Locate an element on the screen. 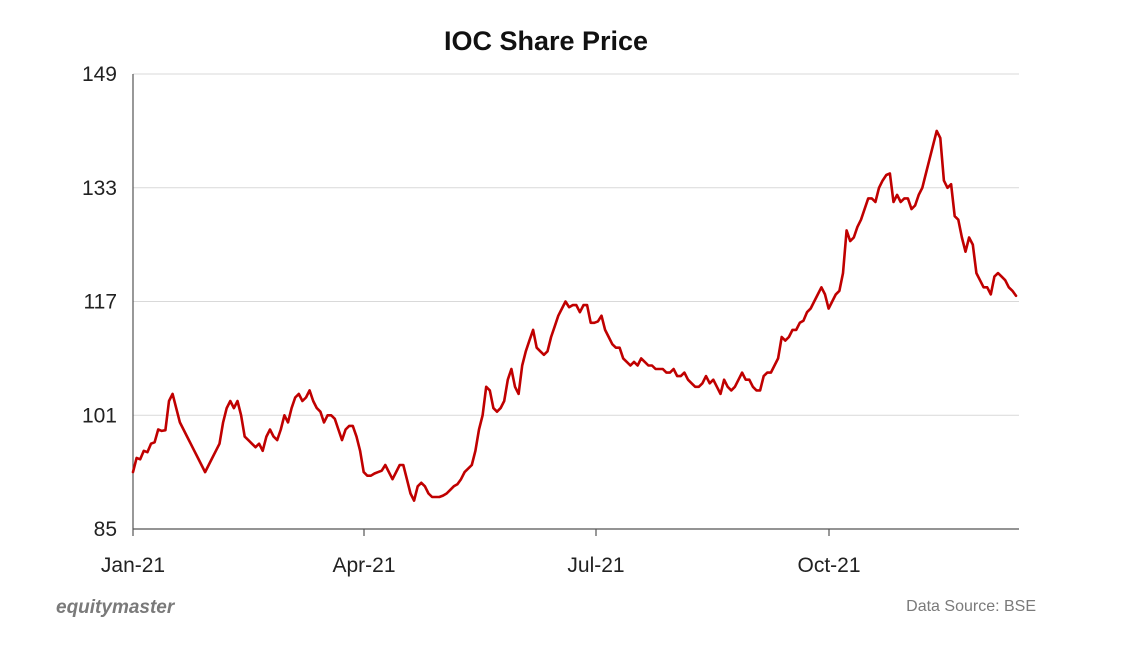 This screenshot has height=650, width=1124. x-tick-label: Apr-21 is located at coordinates (363, 565).